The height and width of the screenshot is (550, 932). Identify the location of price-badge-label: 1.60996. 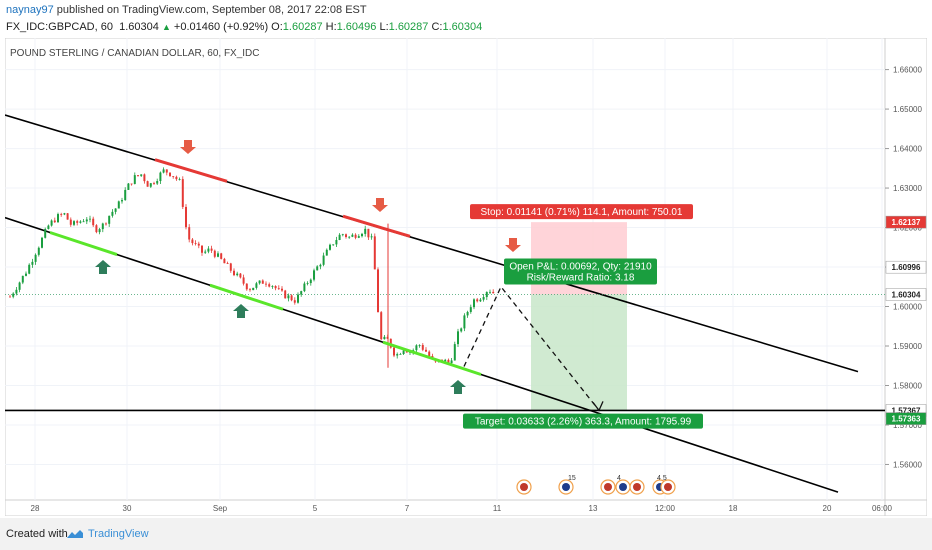
(906, 267).